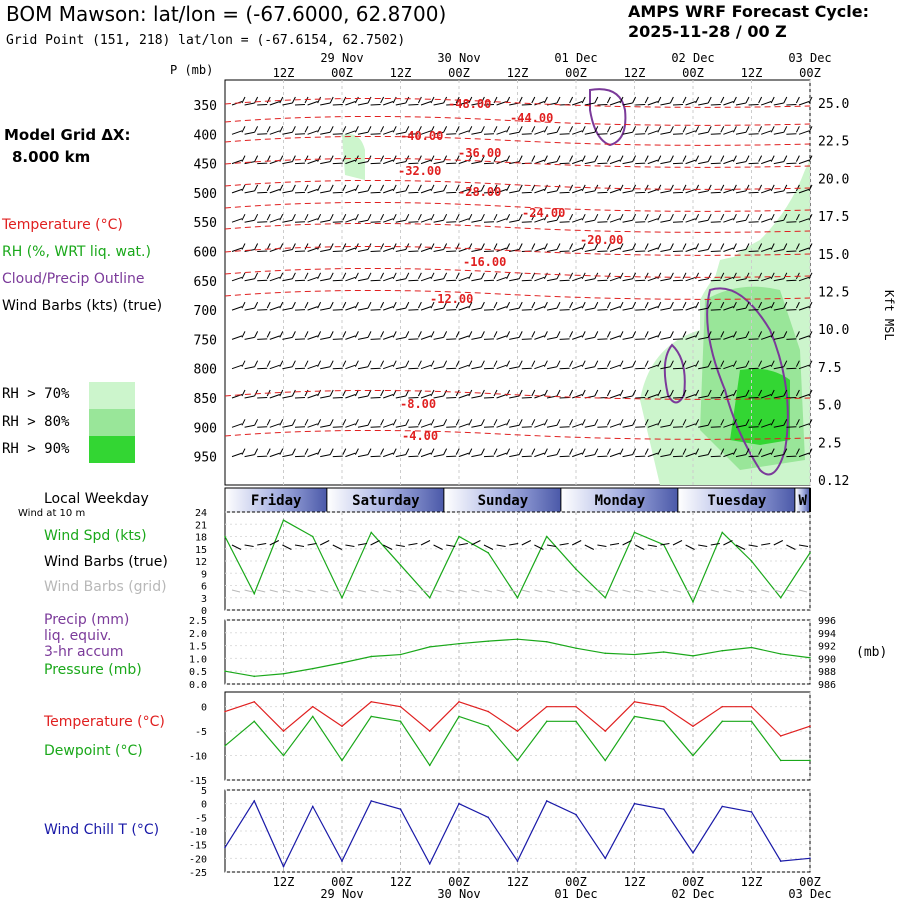  Describe the element at coordinates (191, 70) in the screenshot. I see `pressure-axis-label: P (mb)` at that location.